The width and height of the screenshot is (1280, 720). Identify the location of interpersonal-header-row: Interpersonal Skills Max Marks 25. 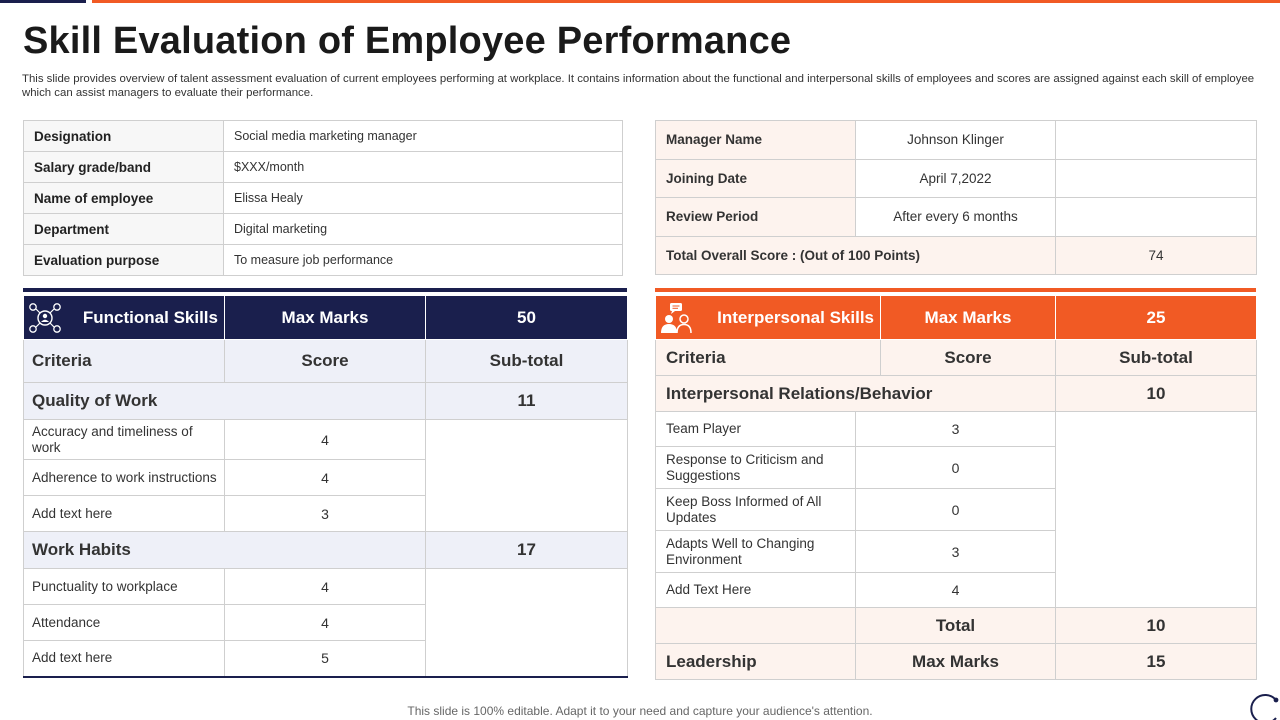
(956, 317).